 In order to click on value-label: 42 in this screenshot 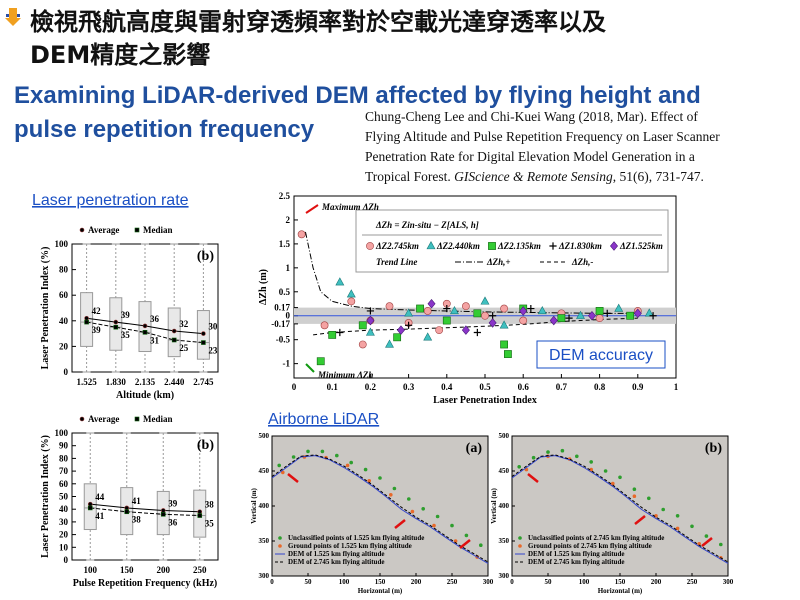, I will do `click(97, 311)`.